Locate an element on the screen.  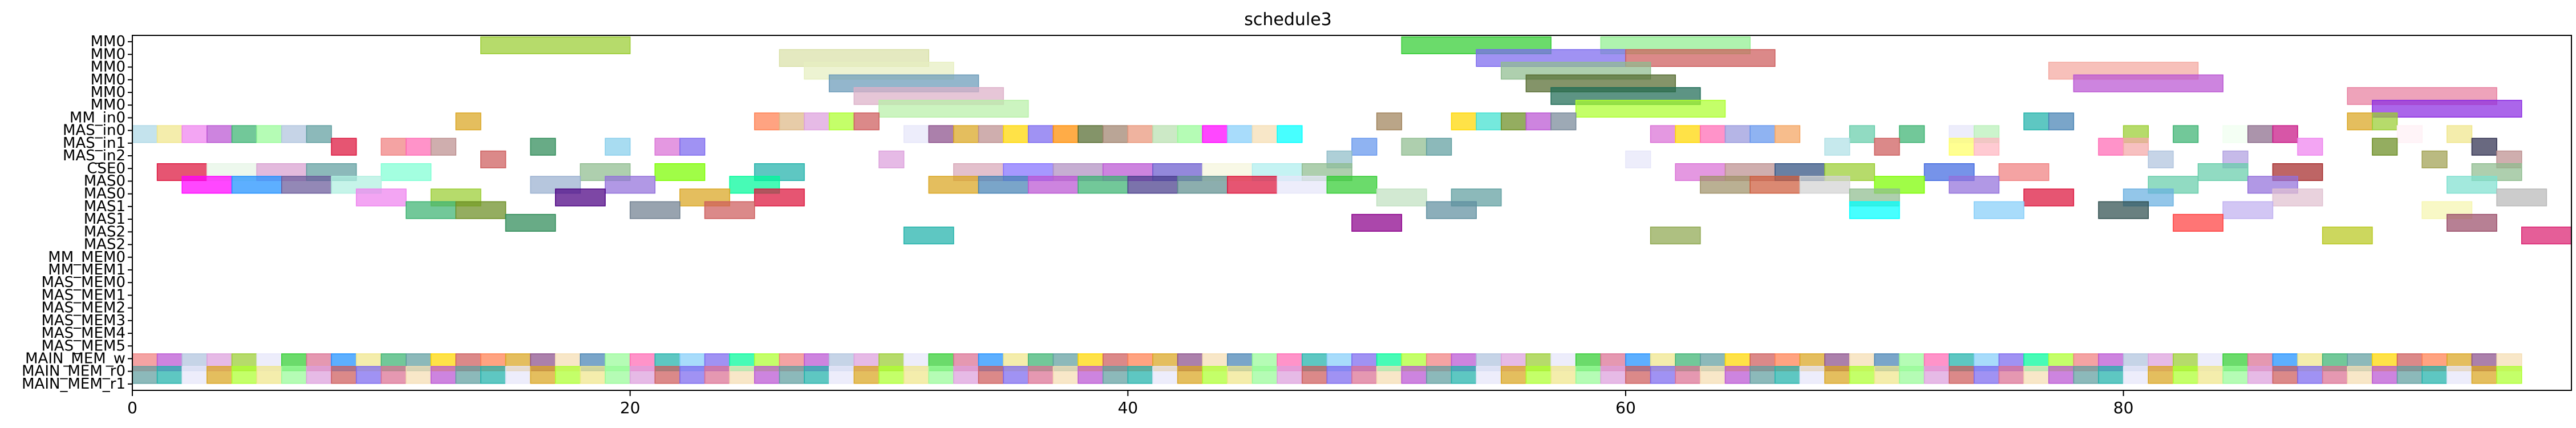
row-label: MM_MEM0 is located at coordinates (86, 257).